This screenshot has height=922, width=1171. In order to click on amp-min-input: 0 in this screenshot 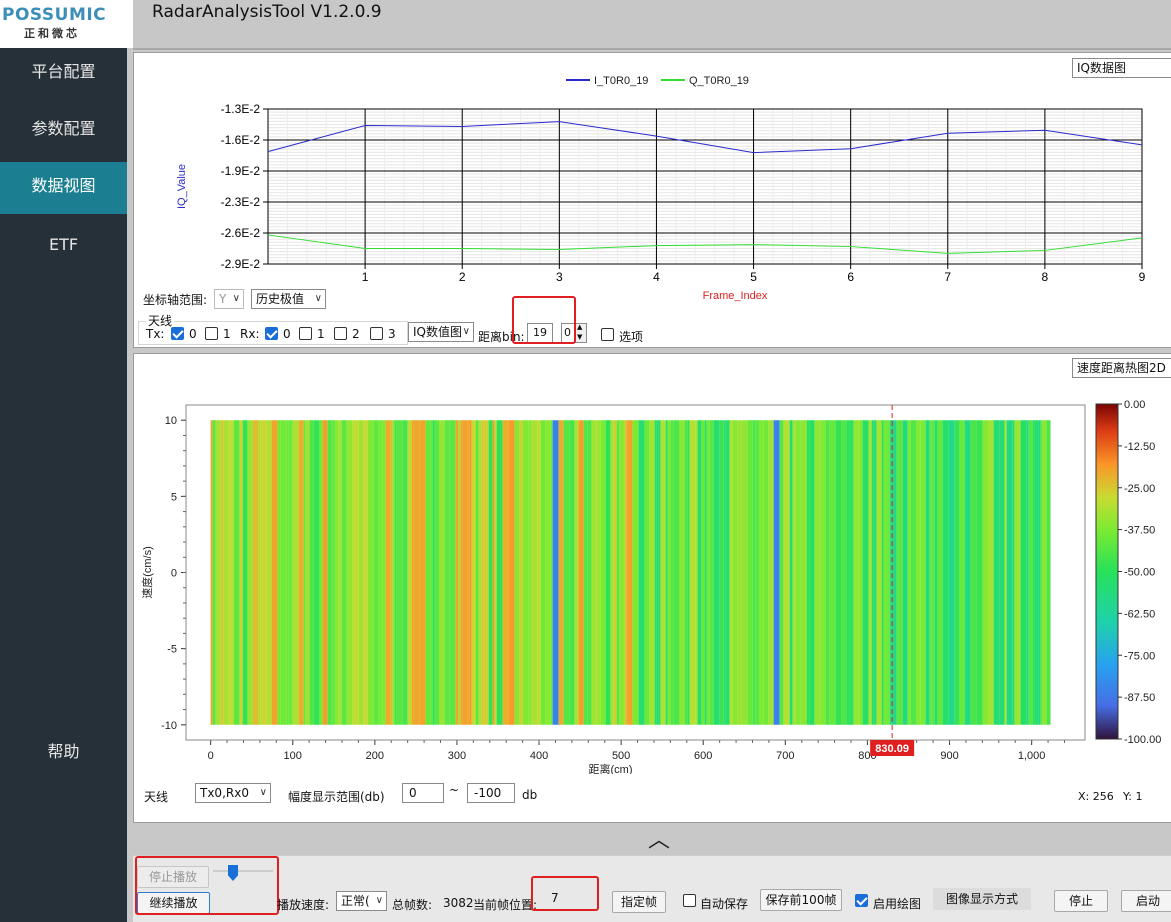, I will do `click(423, 793)`.